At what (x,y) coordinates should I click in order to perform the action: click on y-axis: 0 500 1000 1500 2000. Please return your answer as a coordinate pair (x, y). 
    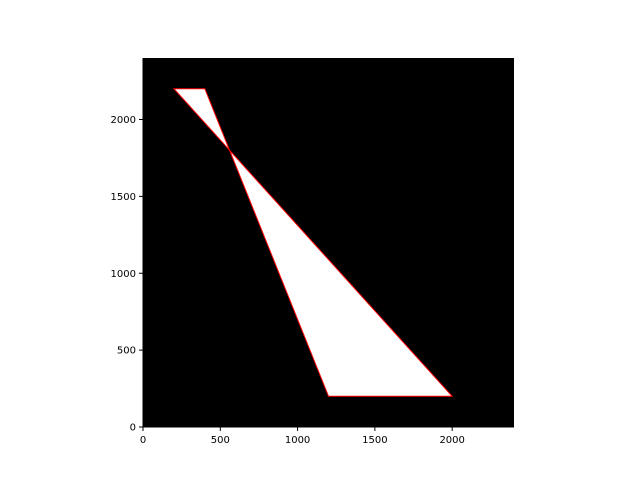
    Looking at the image, I should click on (127, 246).